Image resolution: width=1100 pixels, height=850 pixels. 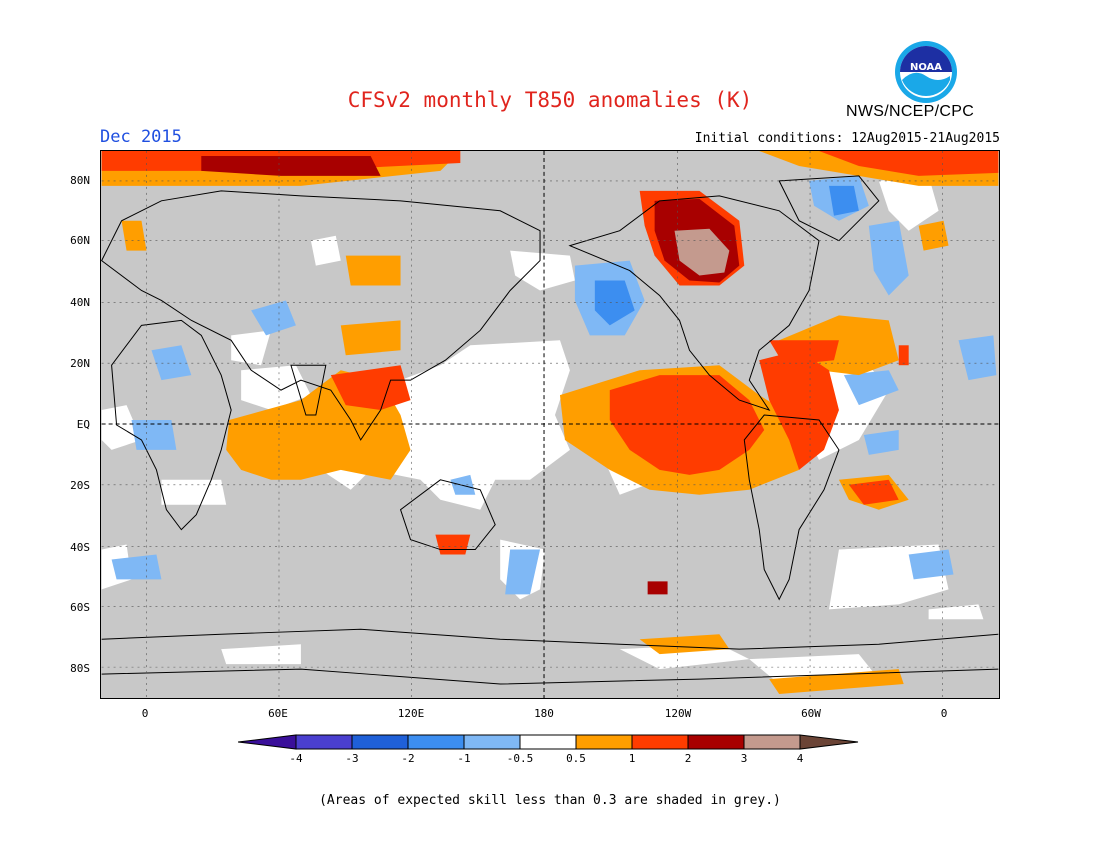 I want to click on colorbar-label: -1, so click(x=464, y=758).